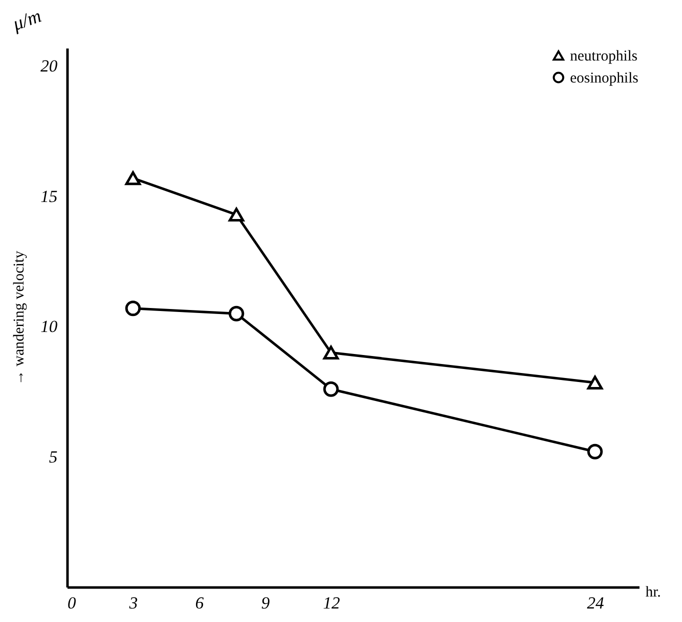 The height and width of the screenshot is (622, 682). Describe the element at coordinates (199, 603) in the screenshot. I see `x-tick-label: 6` at that location.